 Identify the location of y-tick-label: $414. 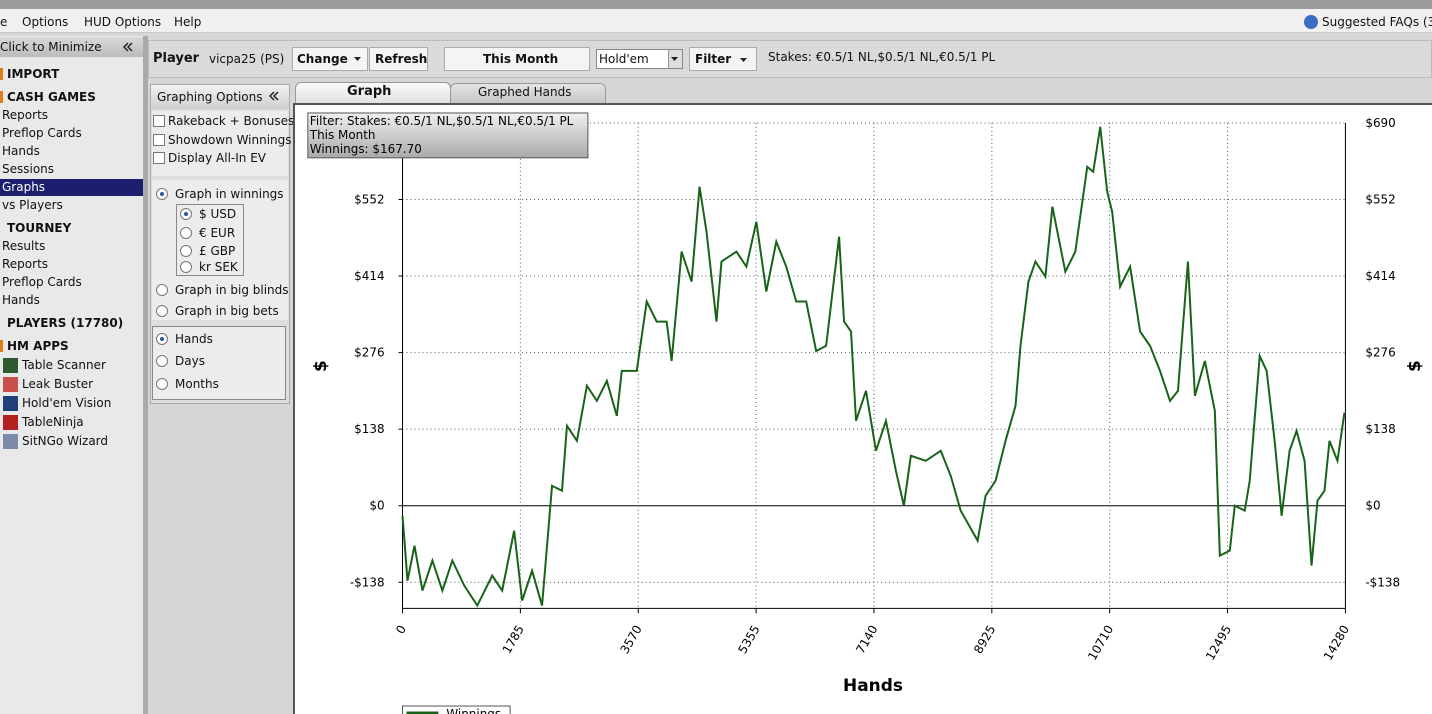
(369, 276).